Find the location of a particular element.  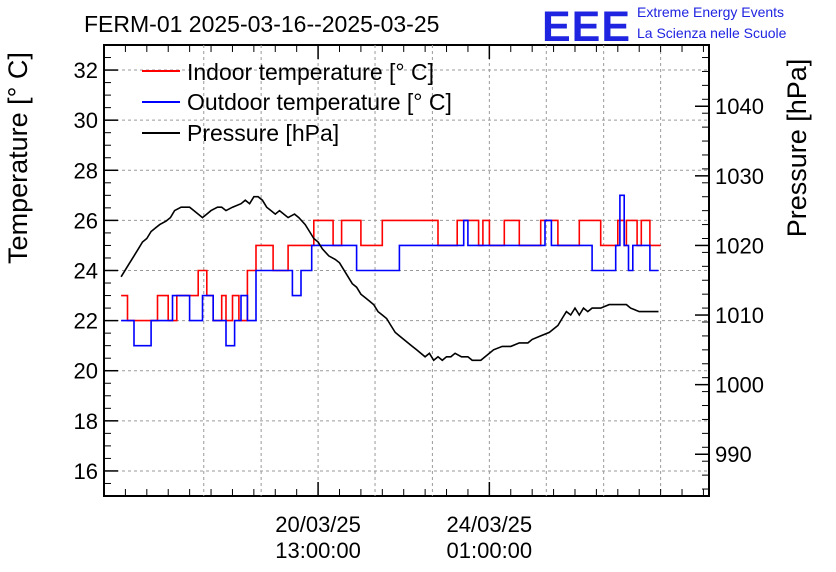

y-right-tick-label: 1000 is located at coordinates (739, 385).